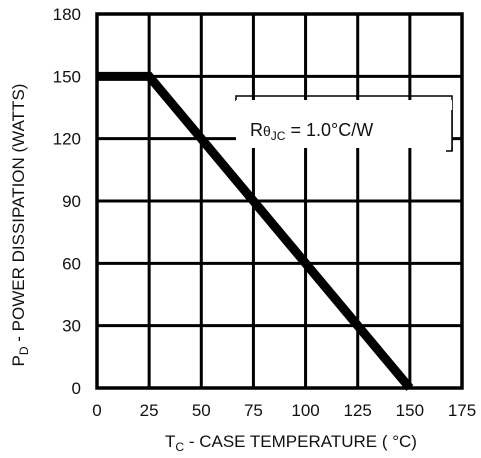 The image size is (481, 458). I want to click on y-tick-label: 180, so click(67, 14).